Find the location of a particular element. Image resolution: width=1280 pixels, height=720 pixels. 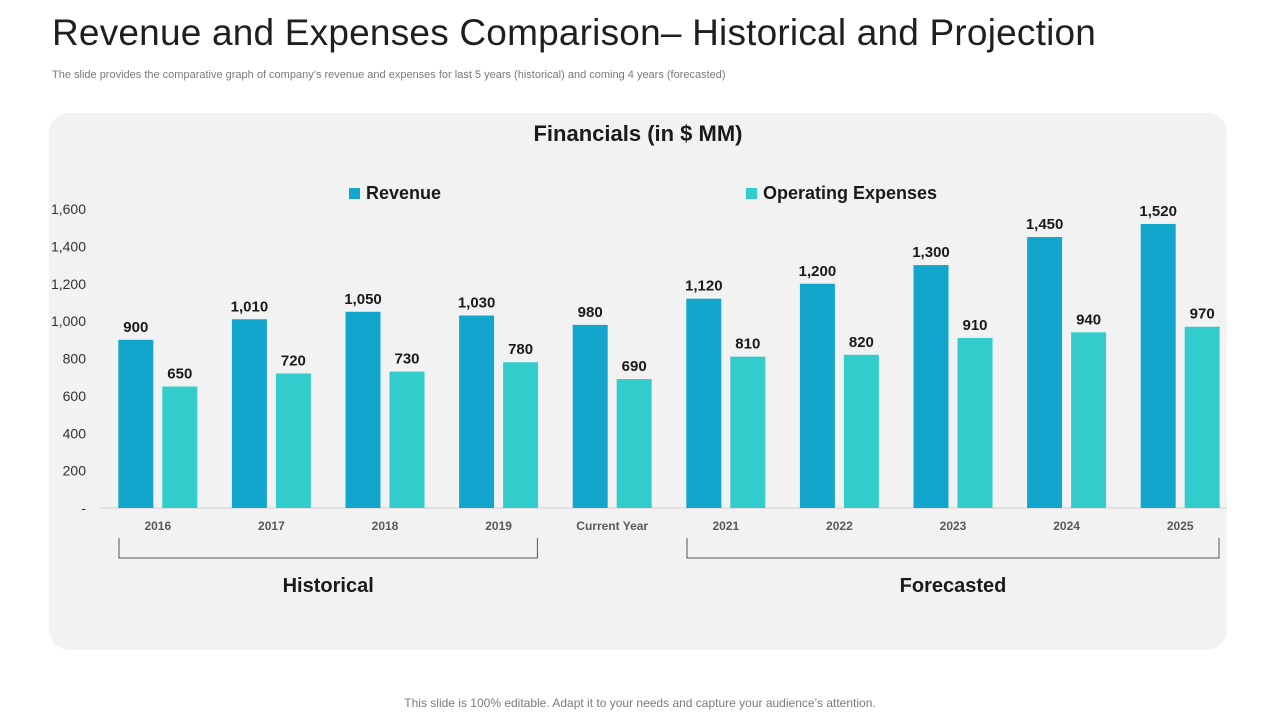

data-label-expenses: 690 is located at coordinates (634, 366).